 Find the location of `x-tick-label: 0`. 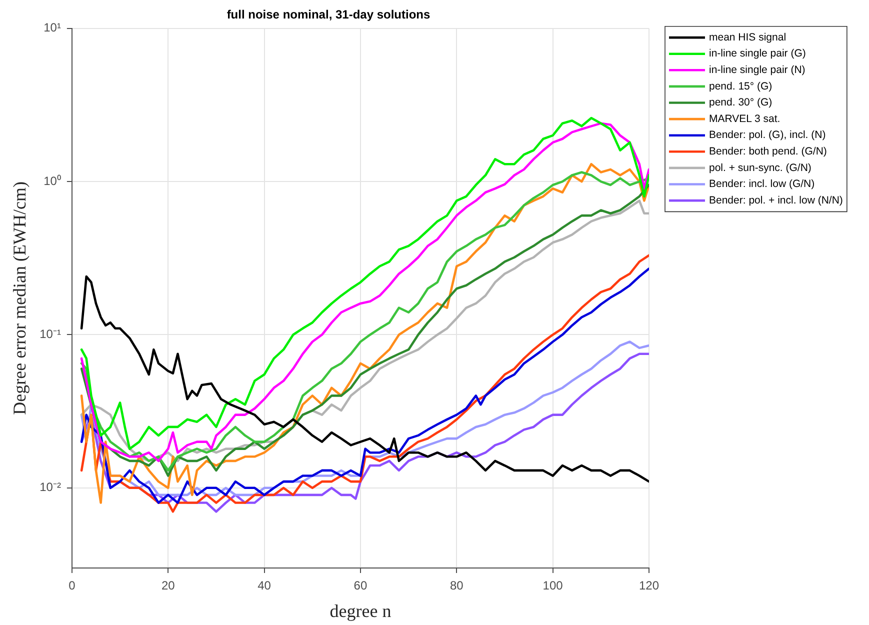

x-tick-label: 0 is located at coordinates (72, 585).